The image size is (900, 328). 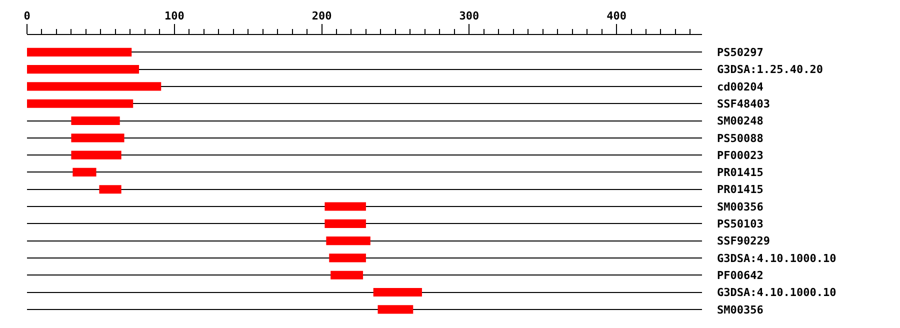 I want to click on y-tick-label: SSF48403, so click(x=743, y=103).